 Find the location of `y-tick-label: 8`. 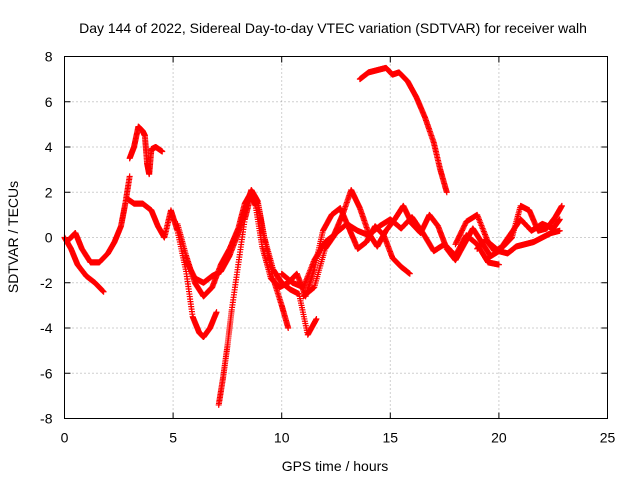

y-tick-label: 8 is located at coordinates (49, 57).